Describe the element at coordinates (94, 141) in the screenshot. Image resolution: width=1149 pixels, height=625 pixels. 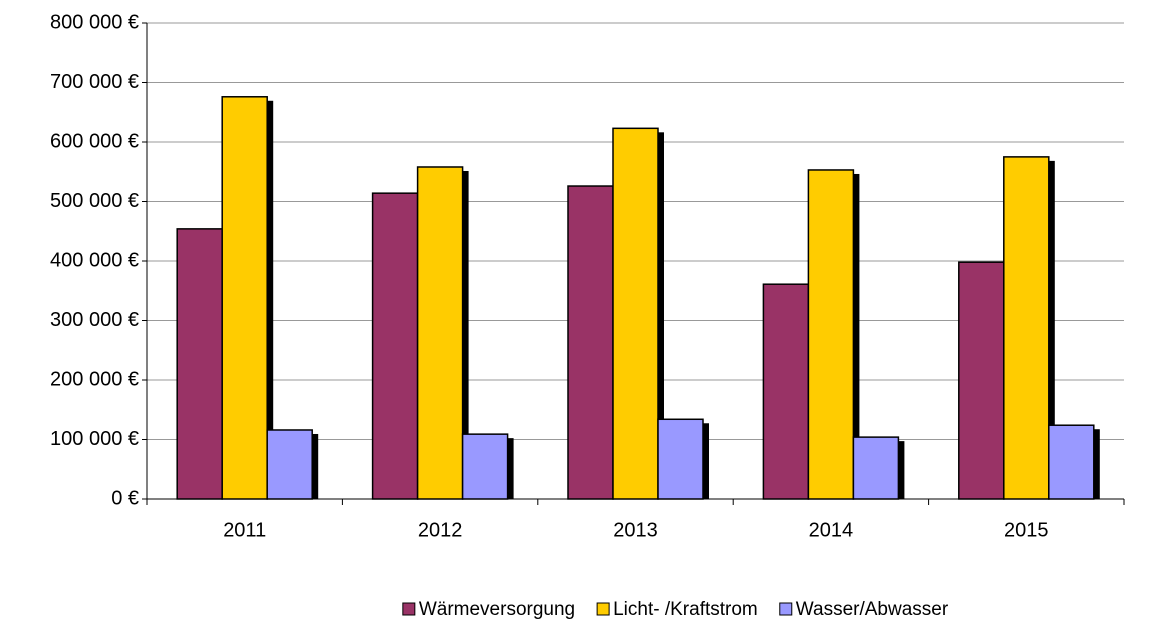
I see `y-tick-label: 600 000 €` at that location.